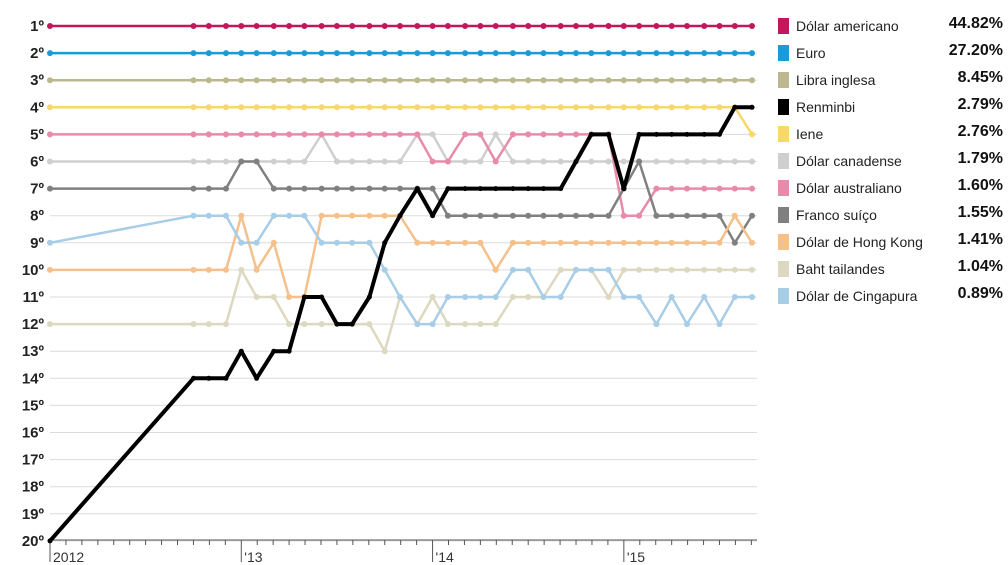  I want to click on legend-label: Dólar de Cingapura, so click(857, 296).